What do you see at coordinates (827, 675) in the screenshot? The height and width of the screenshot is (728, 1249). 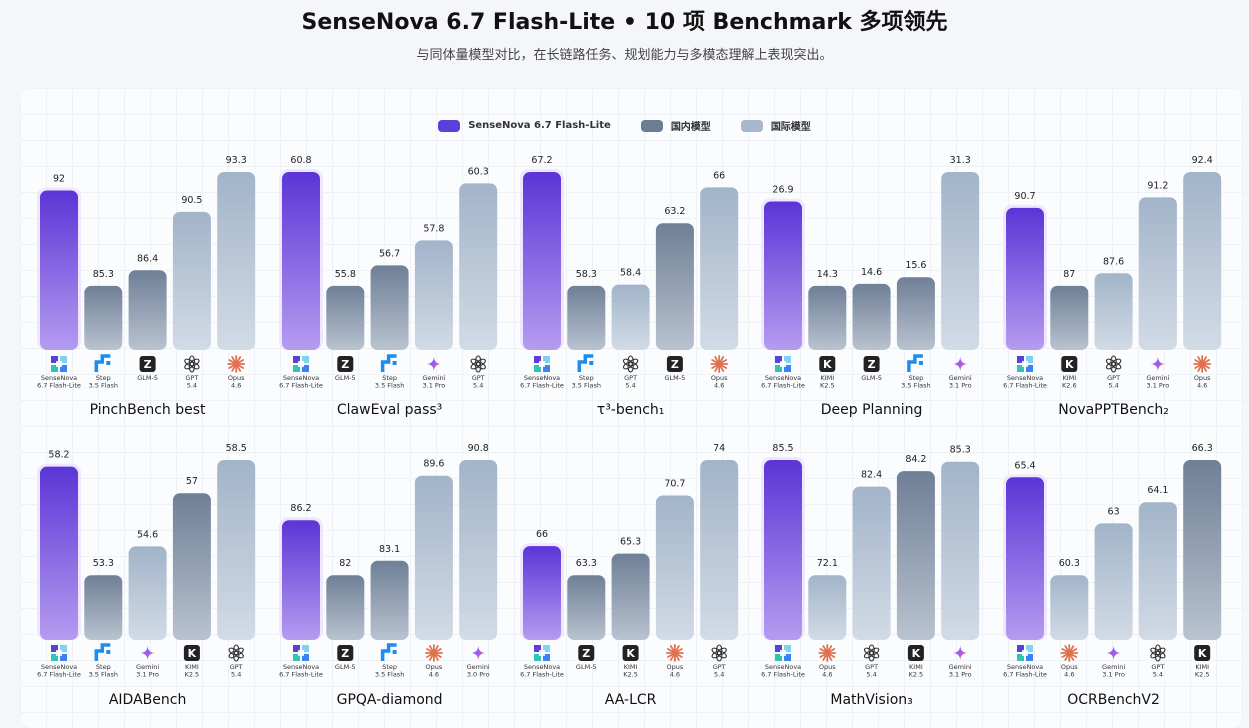 I see `model-label: 4.6` at bounding box center [827, 675].